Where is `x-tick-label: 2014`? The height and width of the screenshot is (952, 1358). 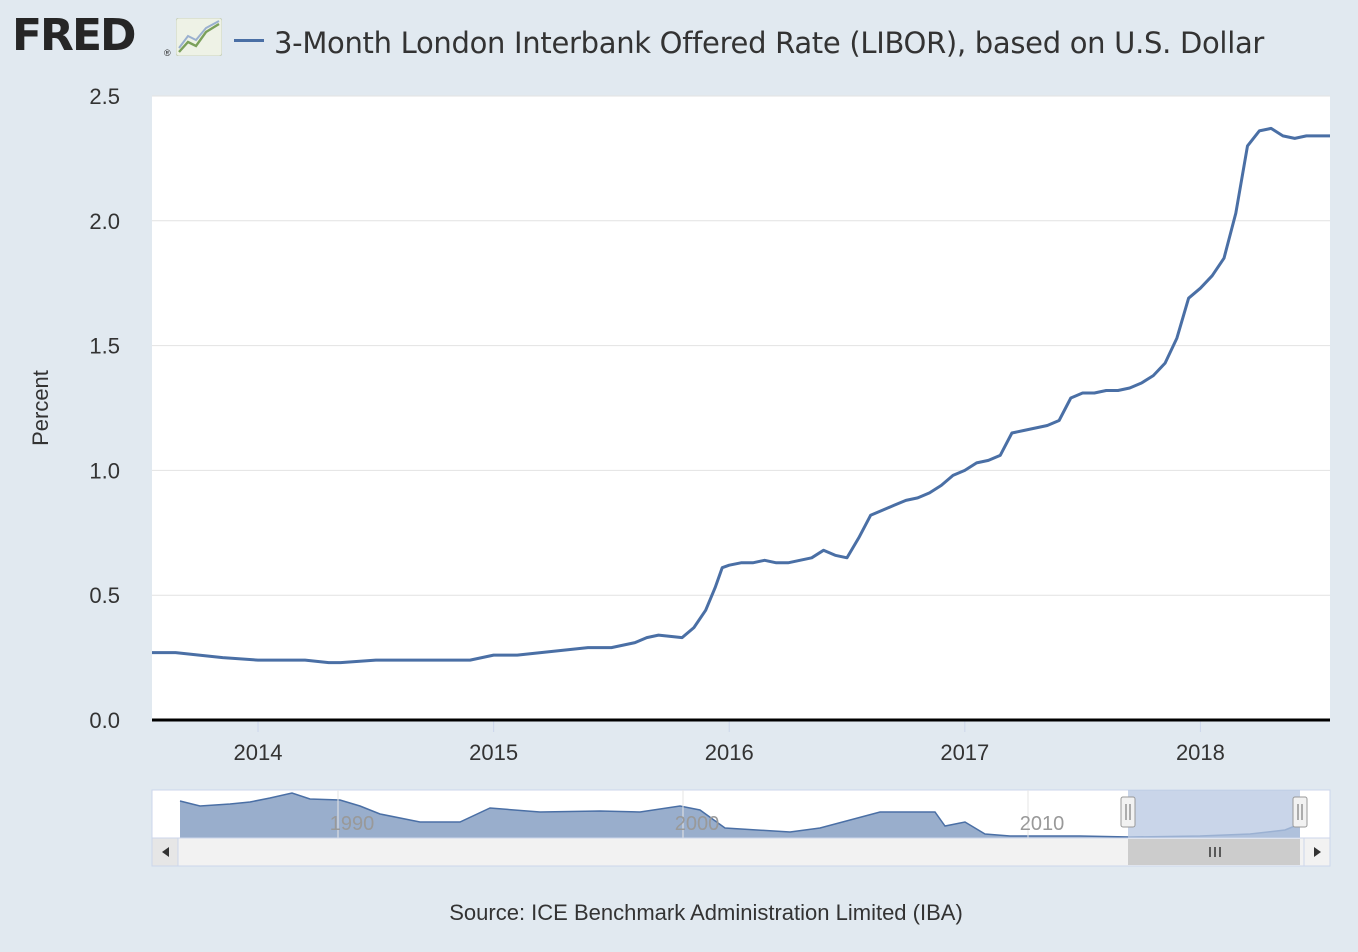
x-tick-label: 2014 is located at coordinates (258, 752).